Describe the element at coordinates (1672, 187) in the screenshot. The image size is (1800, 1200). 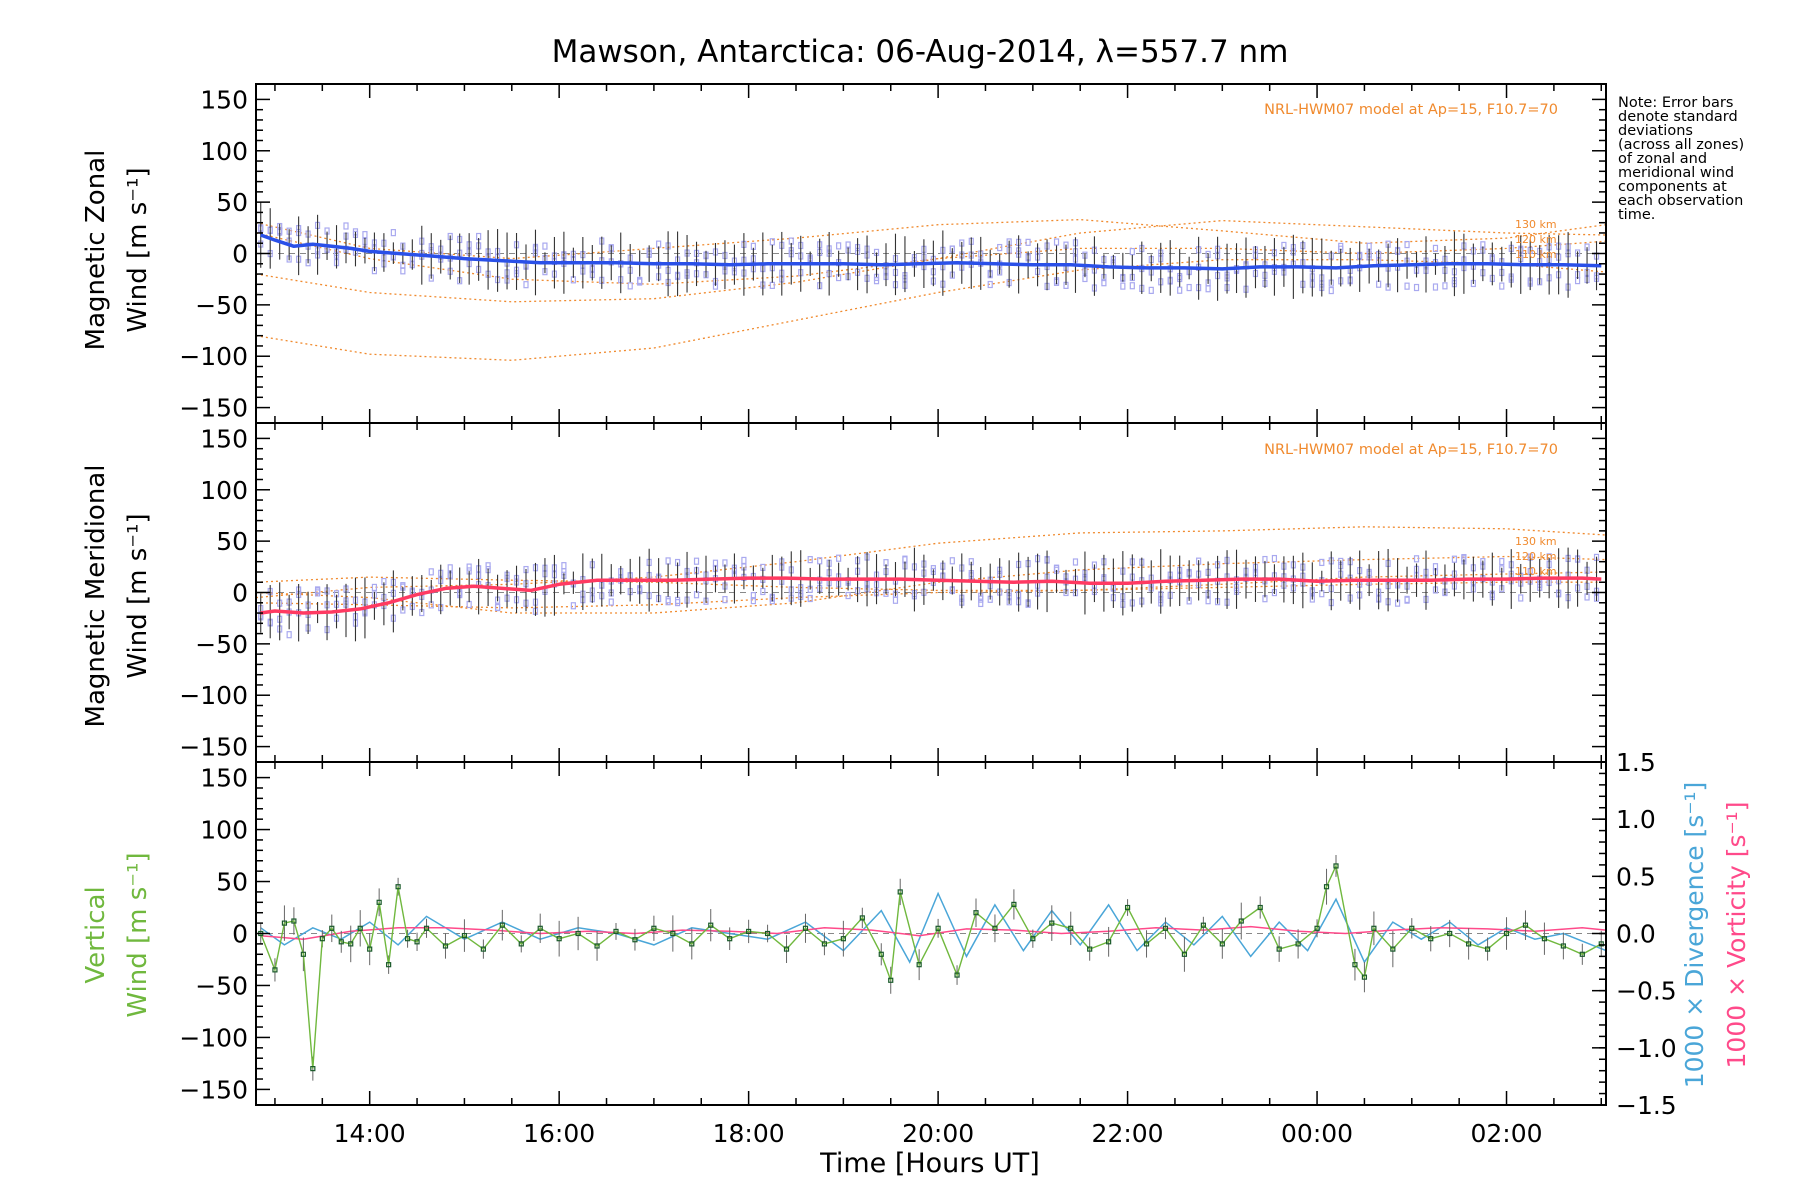
I see `note-line: components at` at that location.